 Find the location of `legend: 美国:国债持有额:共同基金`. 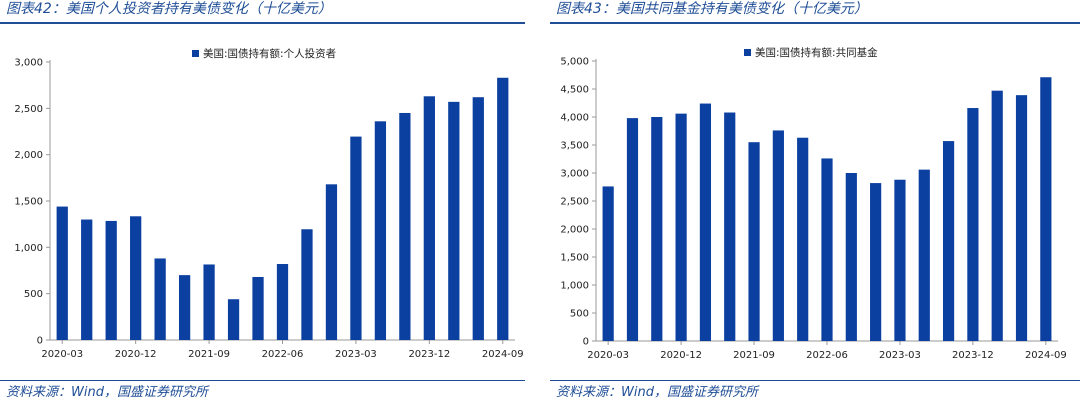

legend: 美国:国债持有额:共同基金 is located at coordinates (811, 52).